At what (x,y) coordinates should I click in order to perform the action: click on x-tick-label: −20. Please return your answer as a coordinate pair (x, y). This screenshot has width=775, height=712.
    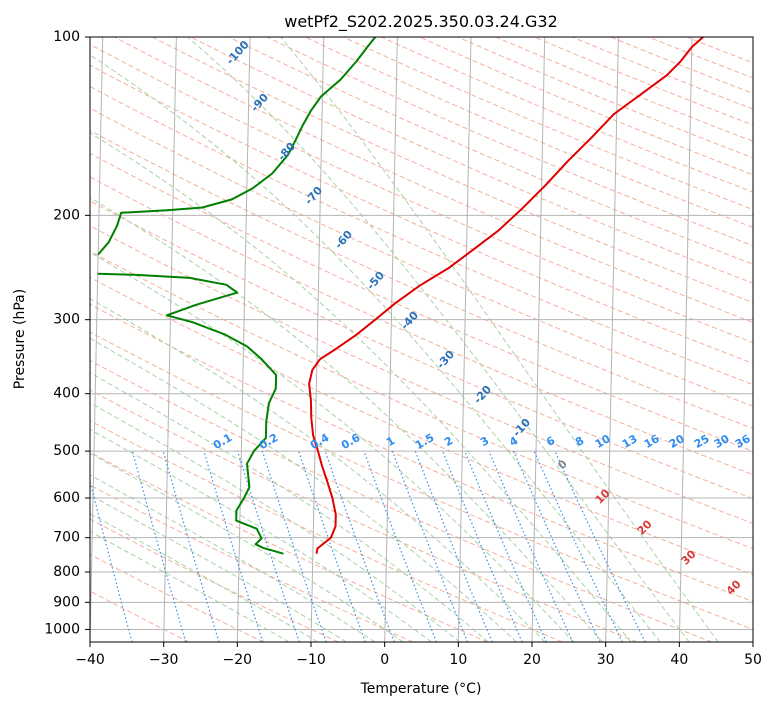
    Looking at the image, I should click on (238, 660).